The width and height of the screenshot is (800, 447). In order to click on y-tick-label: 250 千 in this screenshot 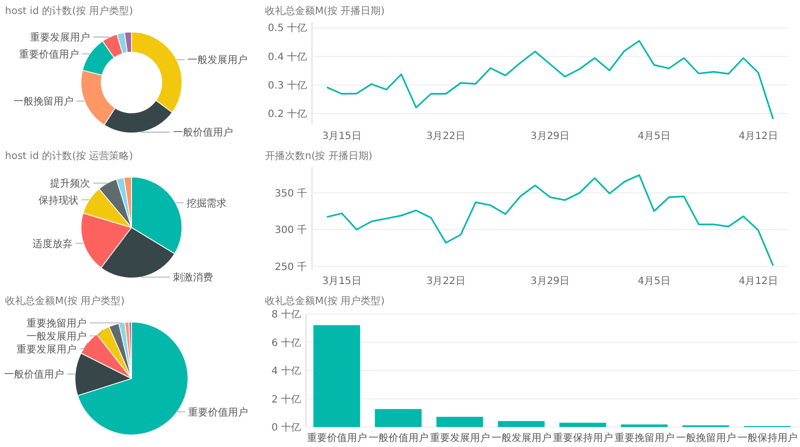, I will do `click(290, 266)`.